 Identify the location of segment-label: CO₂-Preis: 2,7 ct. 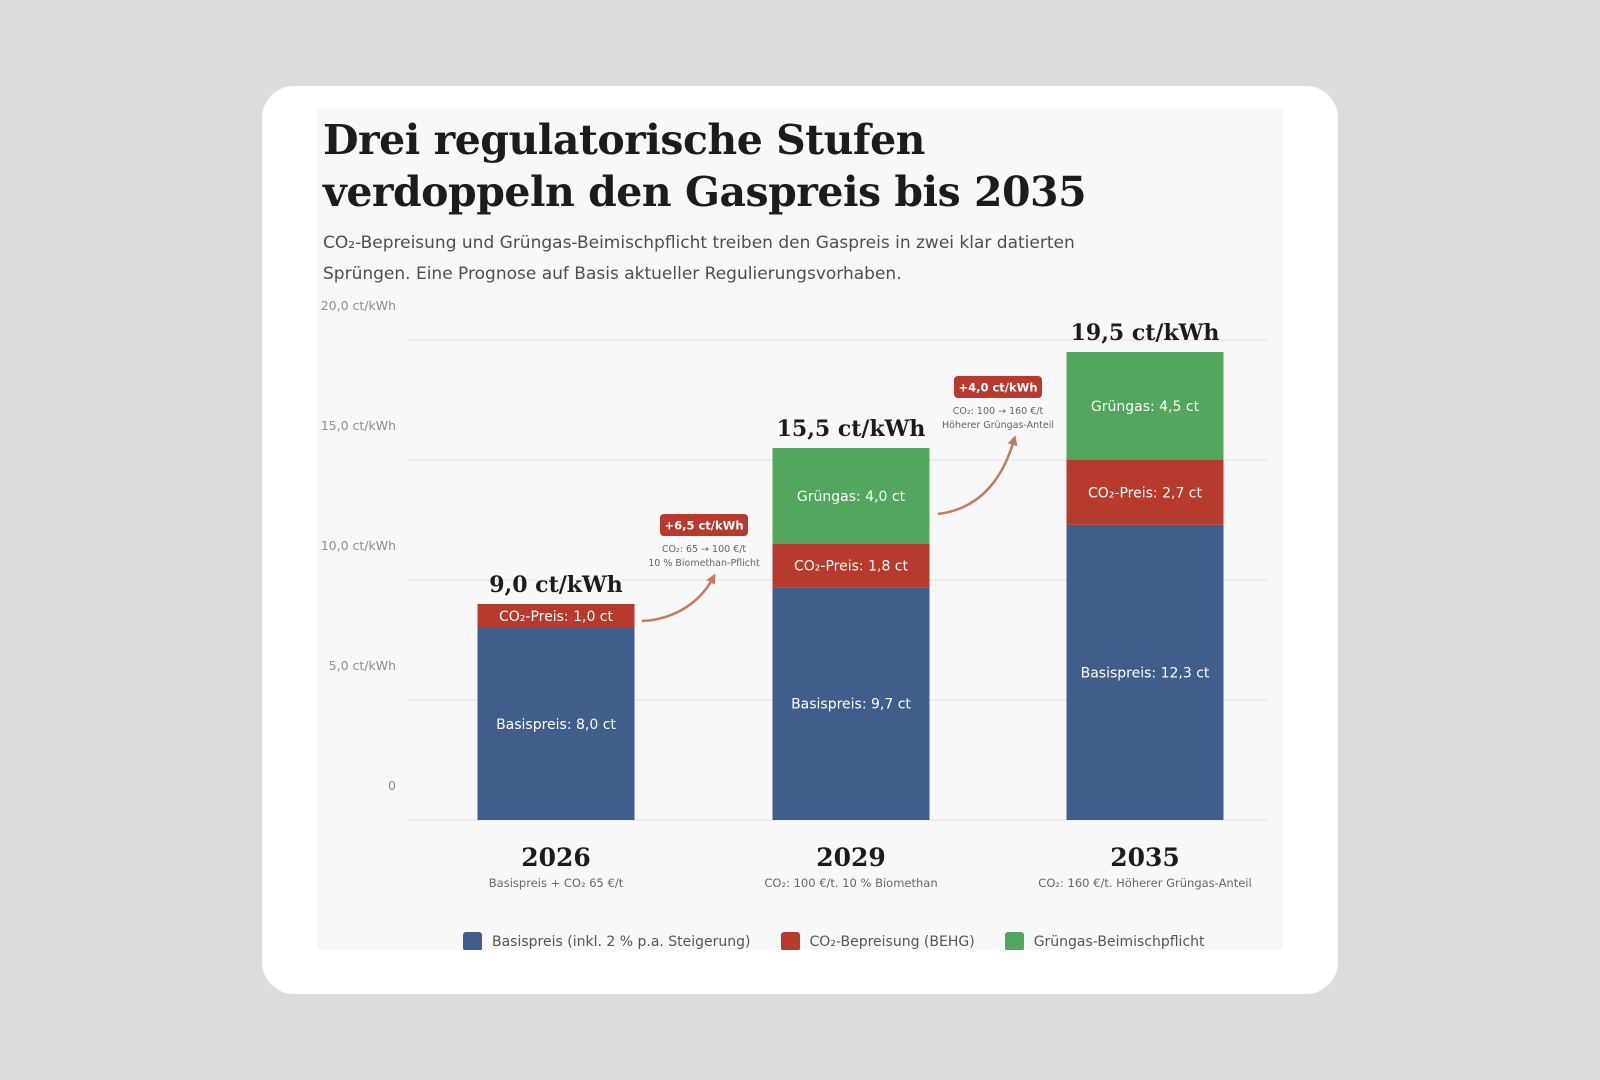
(1145, 493).